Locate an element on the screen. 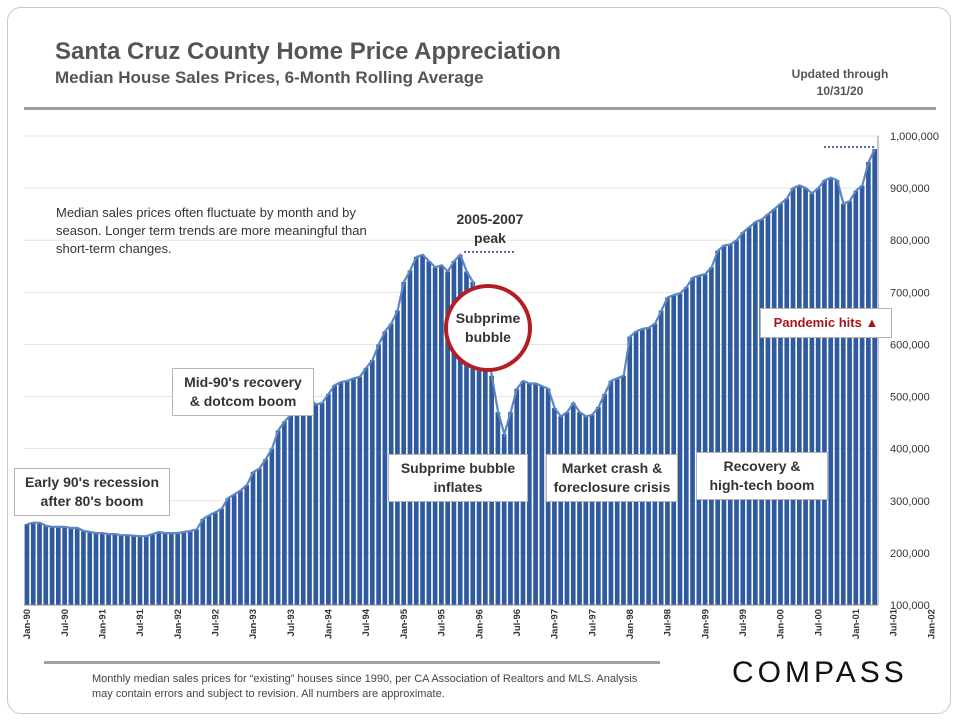  title-divider is located at coordinates (480, 108).